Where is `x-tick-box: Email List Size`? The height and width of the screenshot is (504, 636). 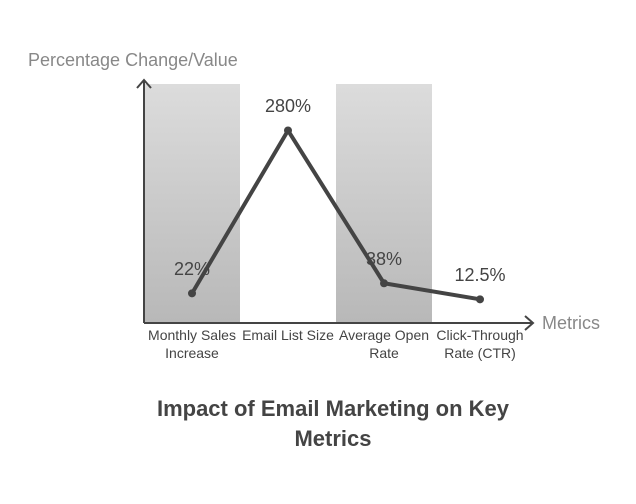 x-tick-box: Email List Size is located at coordinates (288, 335).